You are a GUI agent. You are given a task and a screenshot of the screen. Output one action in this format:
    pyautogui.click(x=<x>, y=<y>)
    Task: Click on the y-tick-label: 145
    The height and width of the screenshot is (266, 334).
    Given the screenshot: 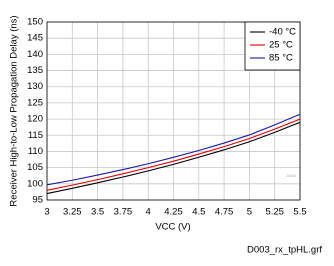 What is the action you would take?
    pyautogui.click(x=35, y=38)
    